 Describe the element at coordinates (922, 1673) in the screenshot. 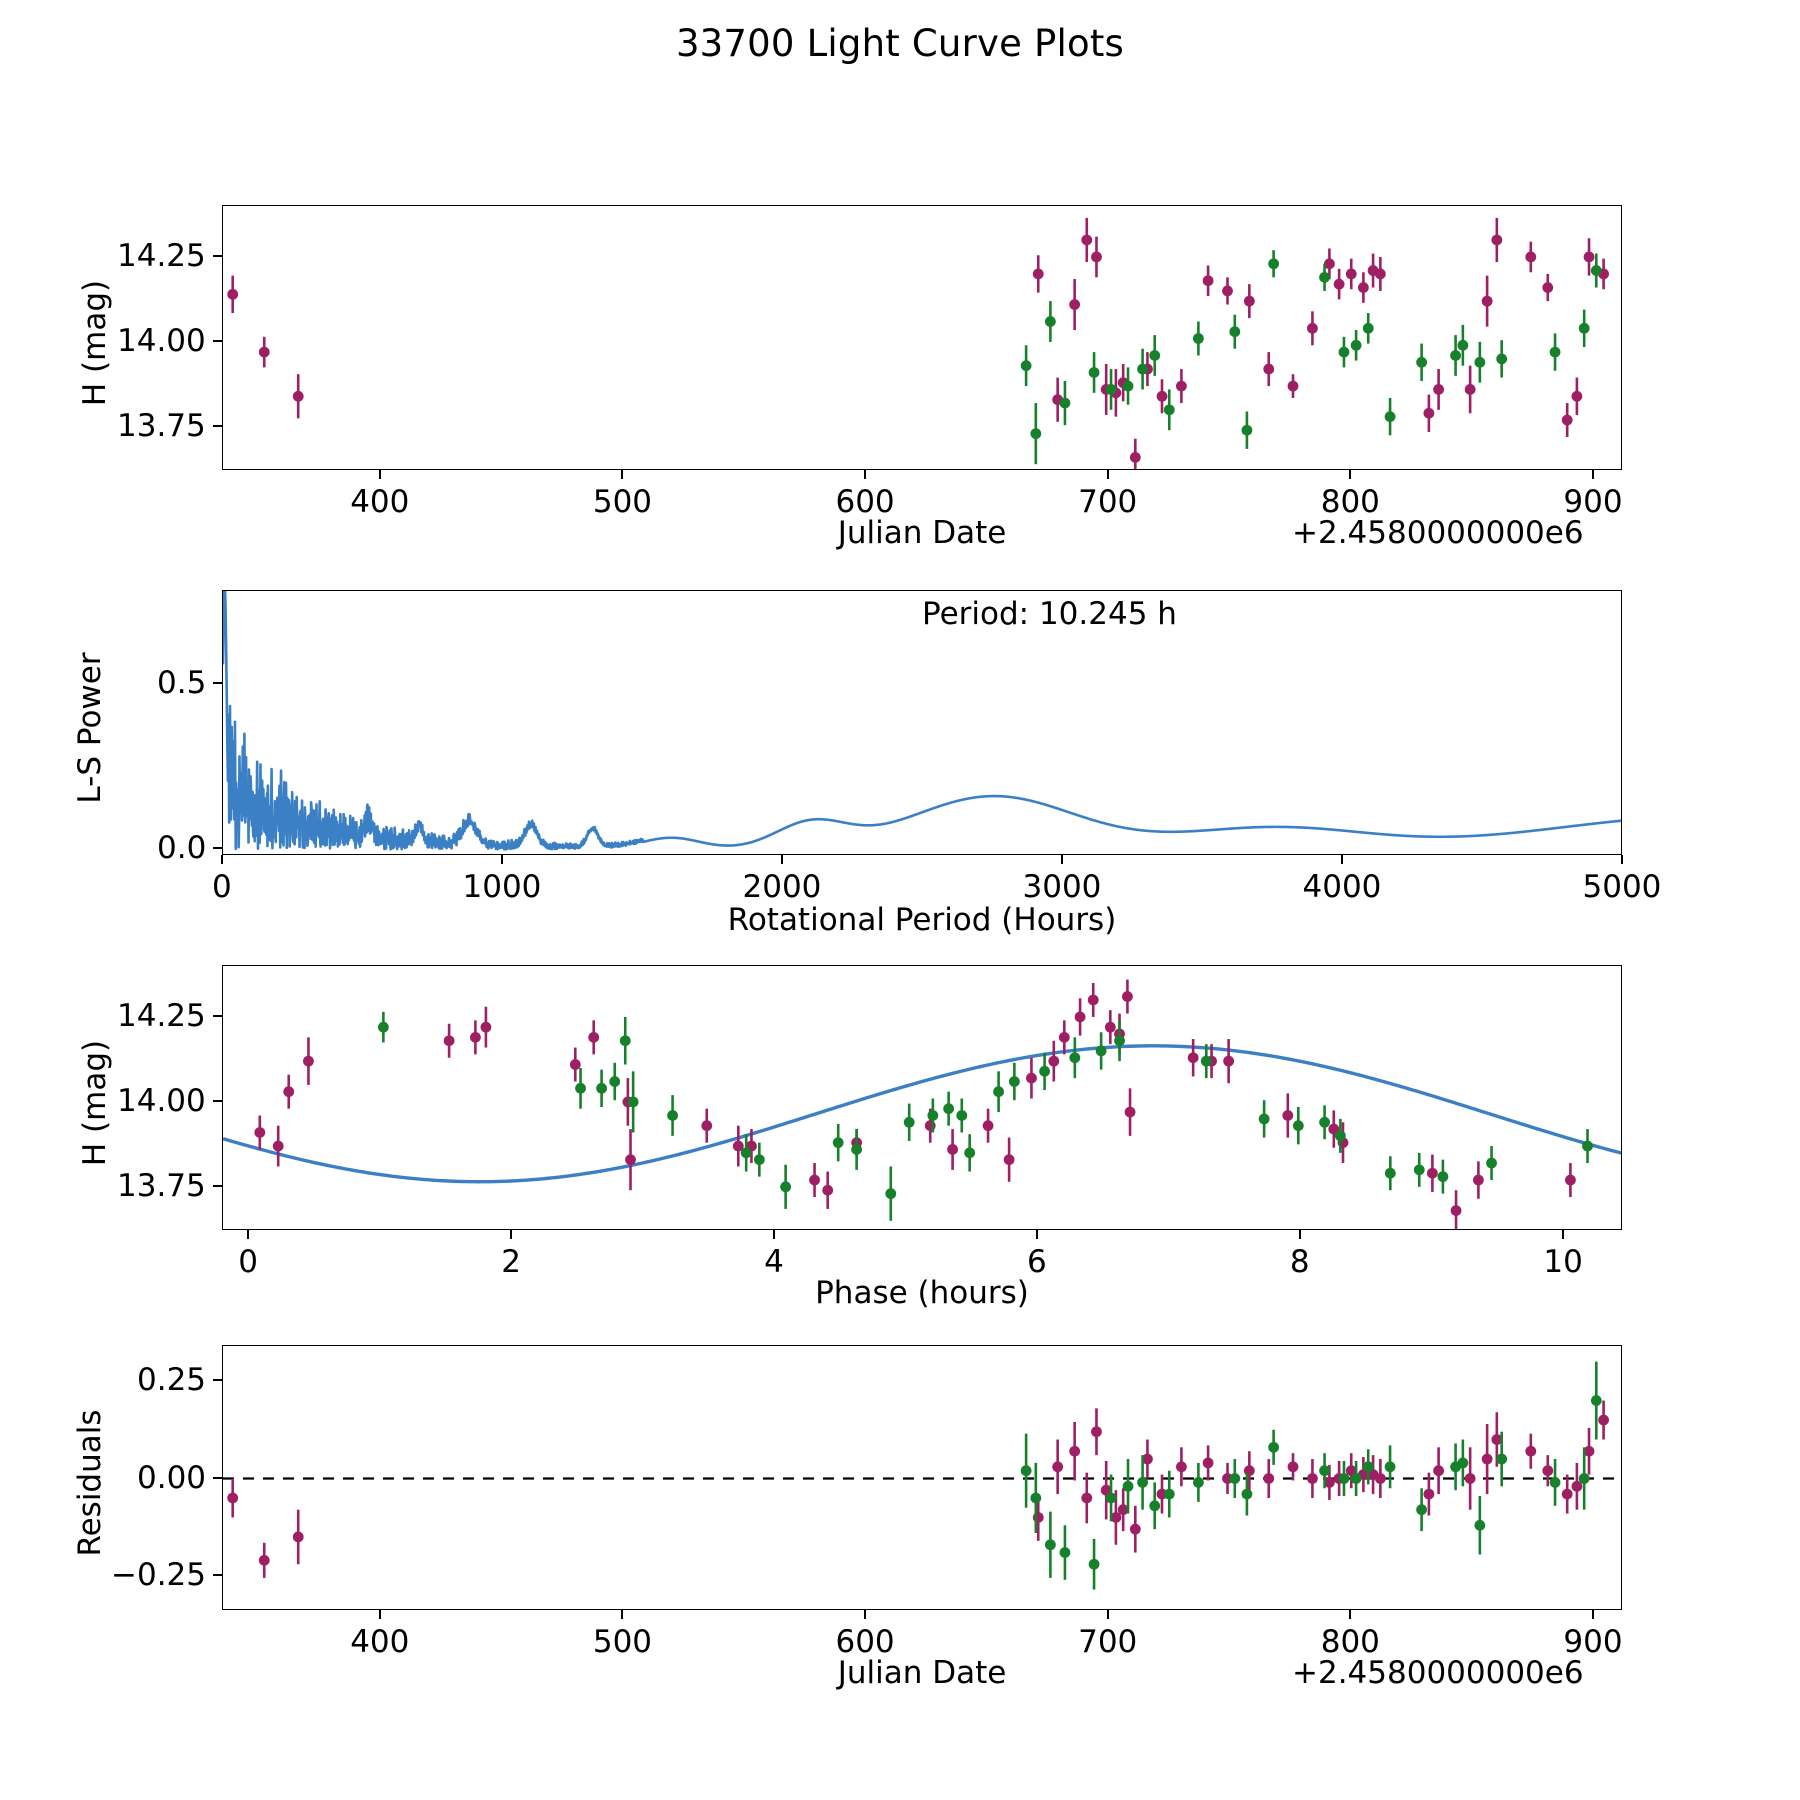

I see `axis-label-x-residuals: Julian Date` at that location.